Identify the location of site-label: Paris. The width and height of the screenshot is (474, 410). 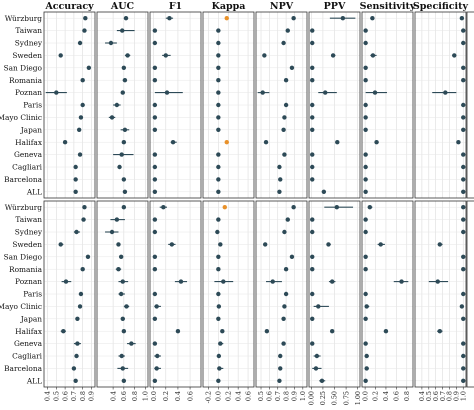
(32, 105).